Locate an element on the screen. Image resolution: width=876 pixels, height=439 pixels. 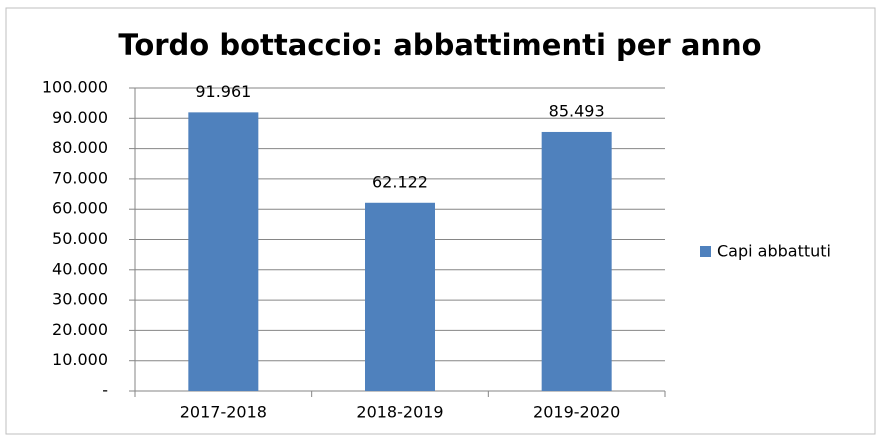
y-tick-label: 60.000 is located at coordinates (80, 208).